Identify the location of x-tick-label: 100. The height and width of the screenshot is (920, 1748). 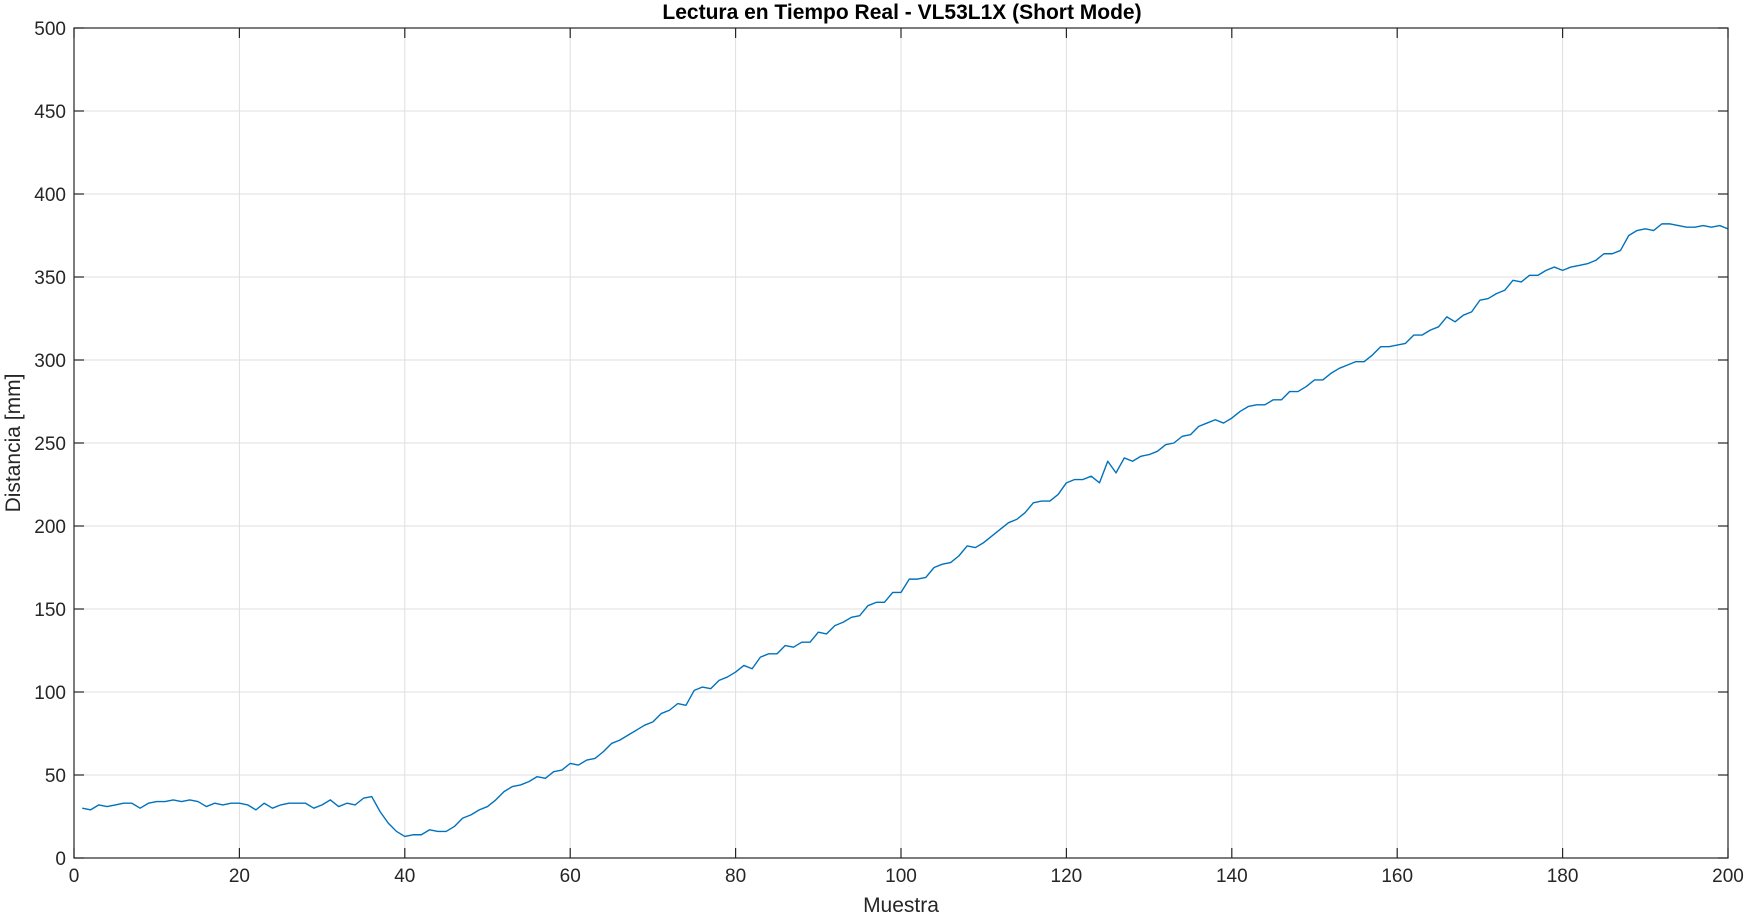
(901, 876).